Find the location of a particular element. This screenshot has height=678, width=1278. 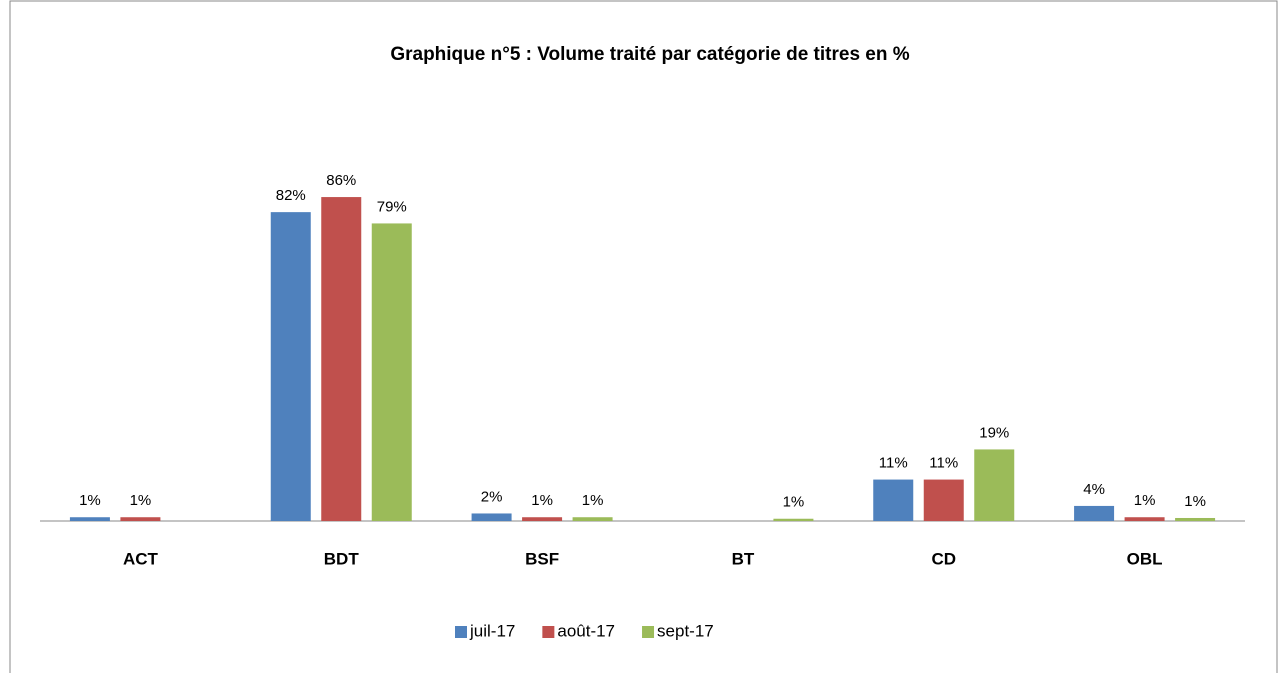

data-label: 86% is located at coordinates (341, 180).